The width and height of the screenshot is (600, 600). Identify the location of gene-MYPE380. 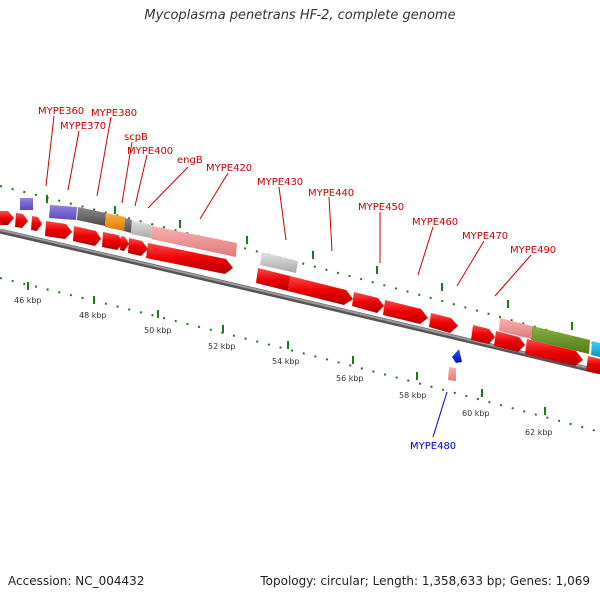
(91, 216).